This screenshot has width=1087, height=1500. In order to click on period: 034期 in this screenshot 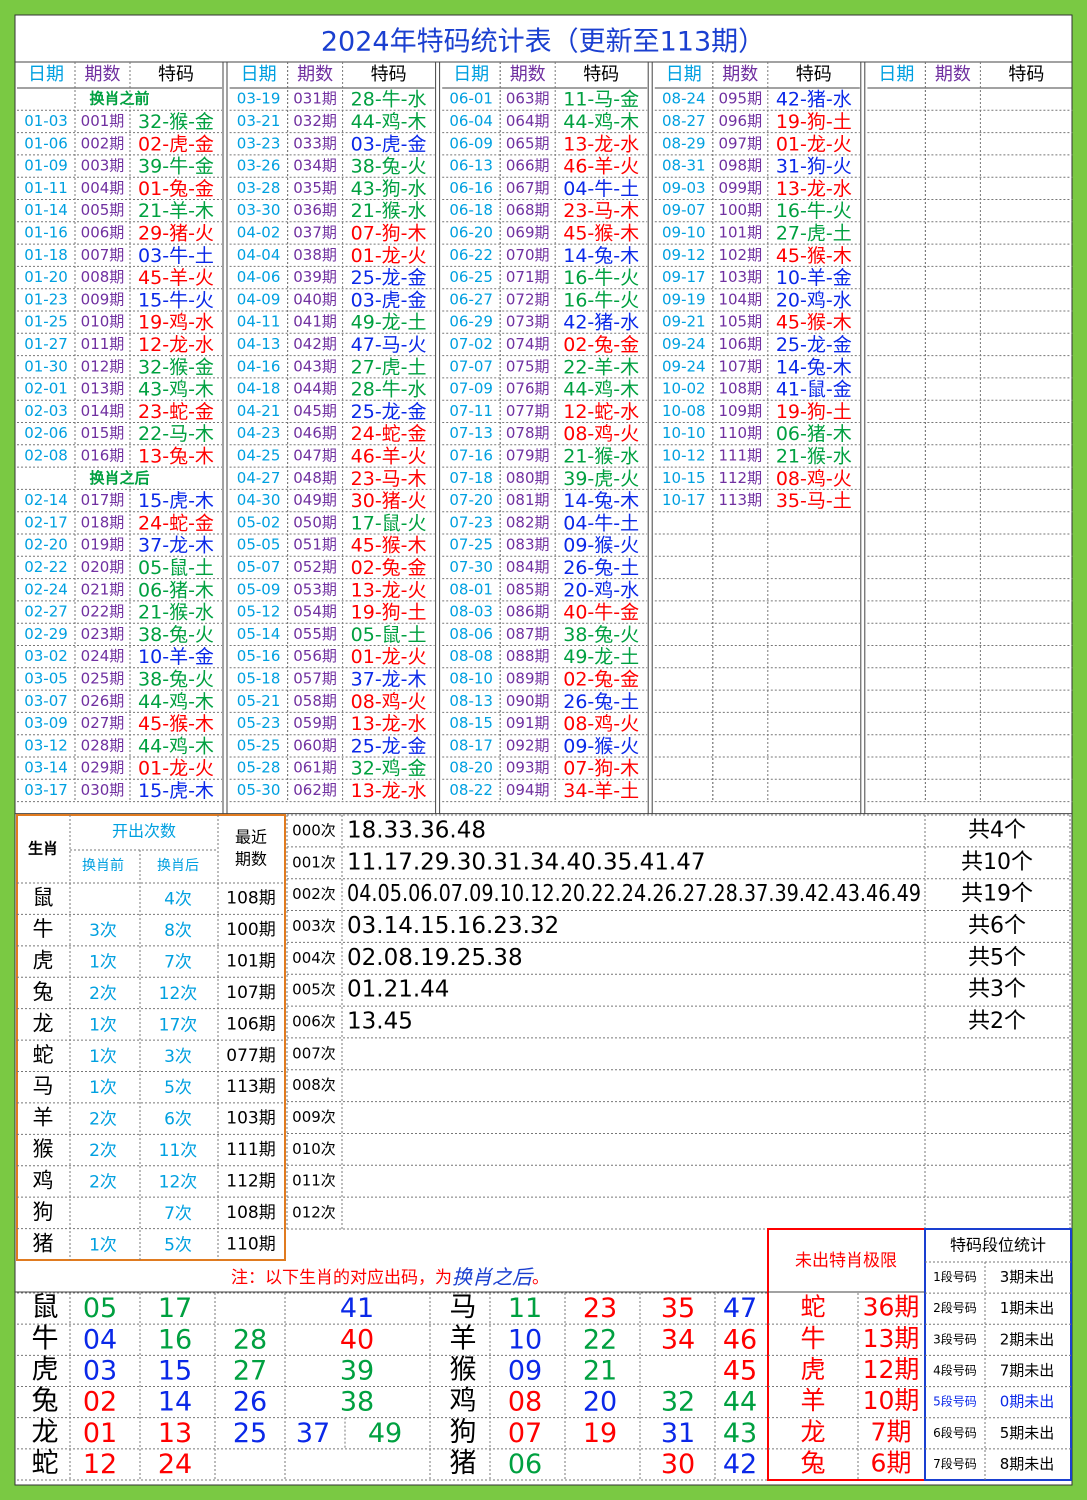, I will do `click(315, 166)`.